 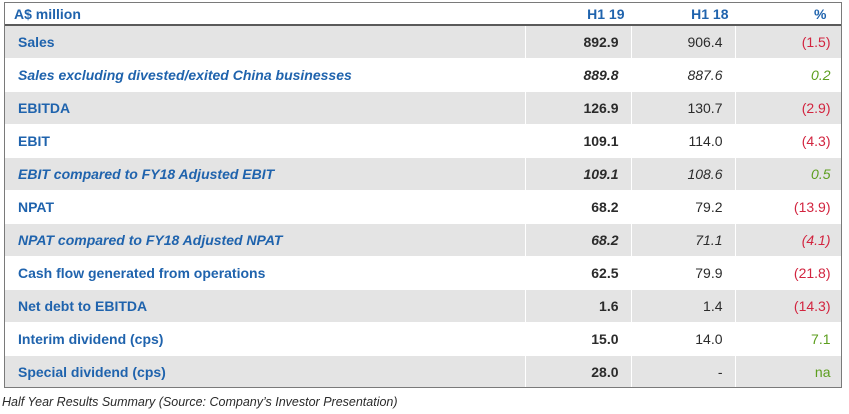 What do you see at coordinates (683, 371) in the screenshot?
I see `row-value-h1-18: -` at bounding box center [683, 371].